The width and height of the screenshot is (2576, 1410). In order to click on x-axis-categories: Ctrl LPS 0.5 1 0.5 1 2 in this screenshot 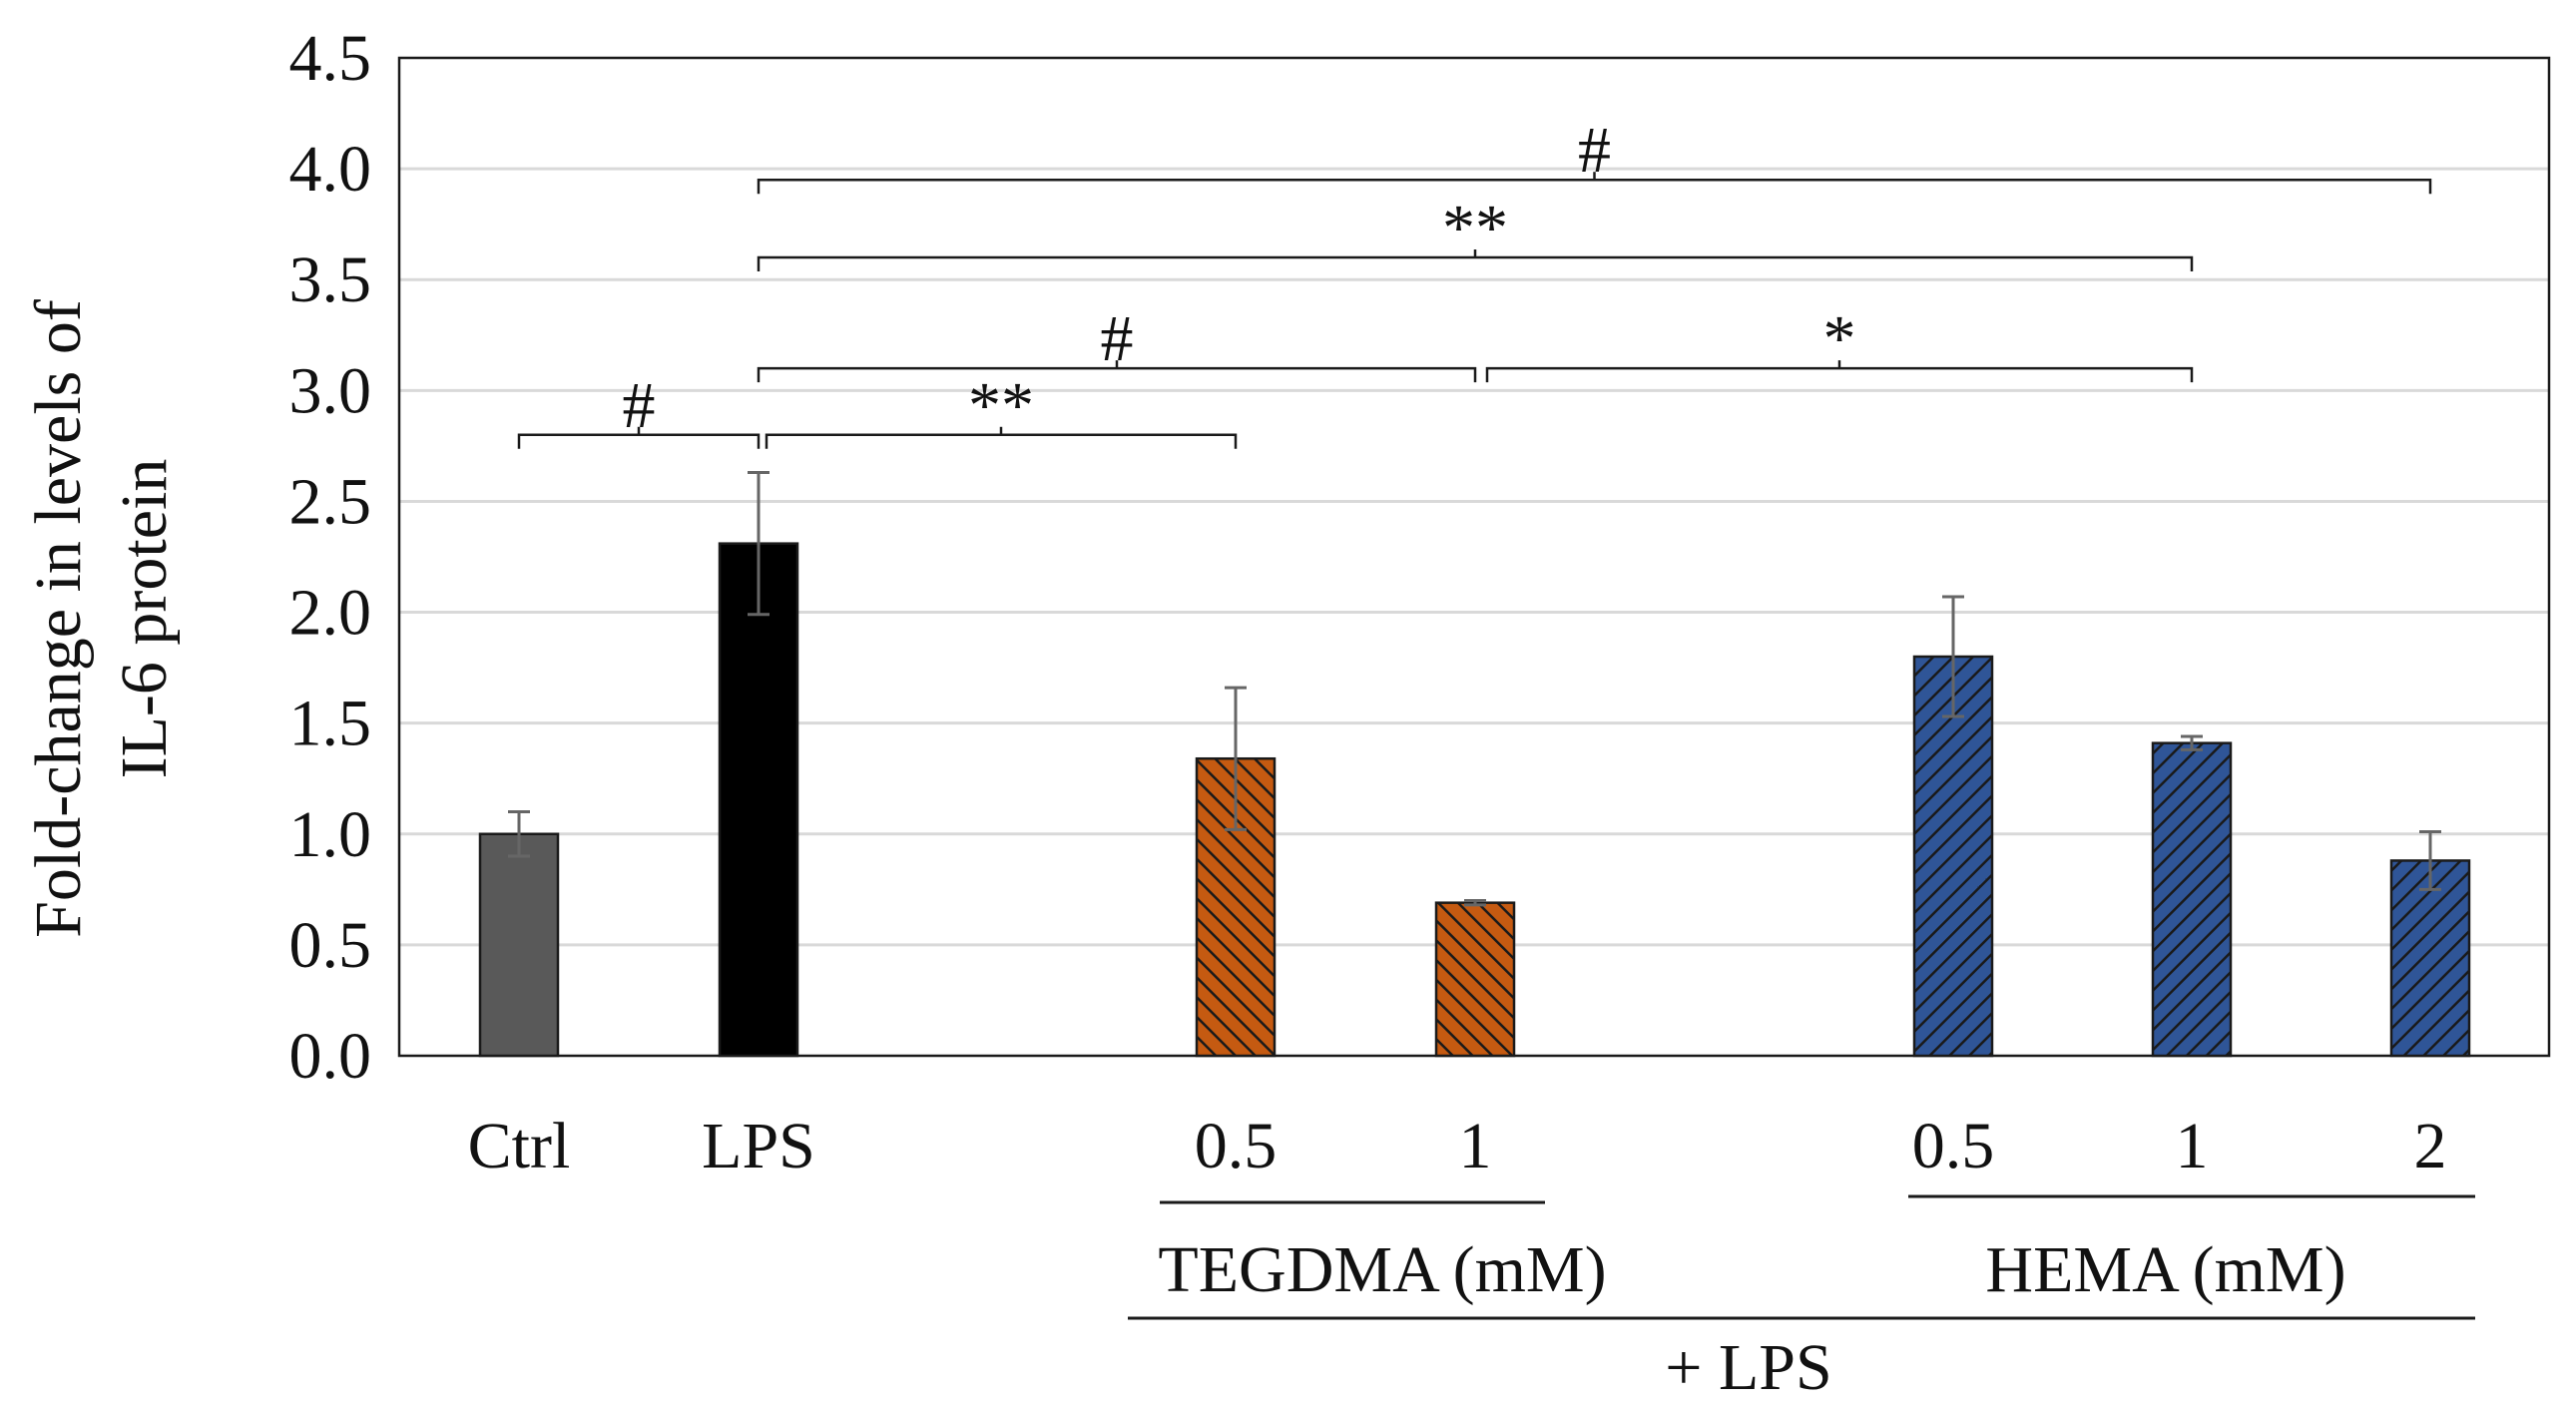, I will do `click(1458, 1146)`.